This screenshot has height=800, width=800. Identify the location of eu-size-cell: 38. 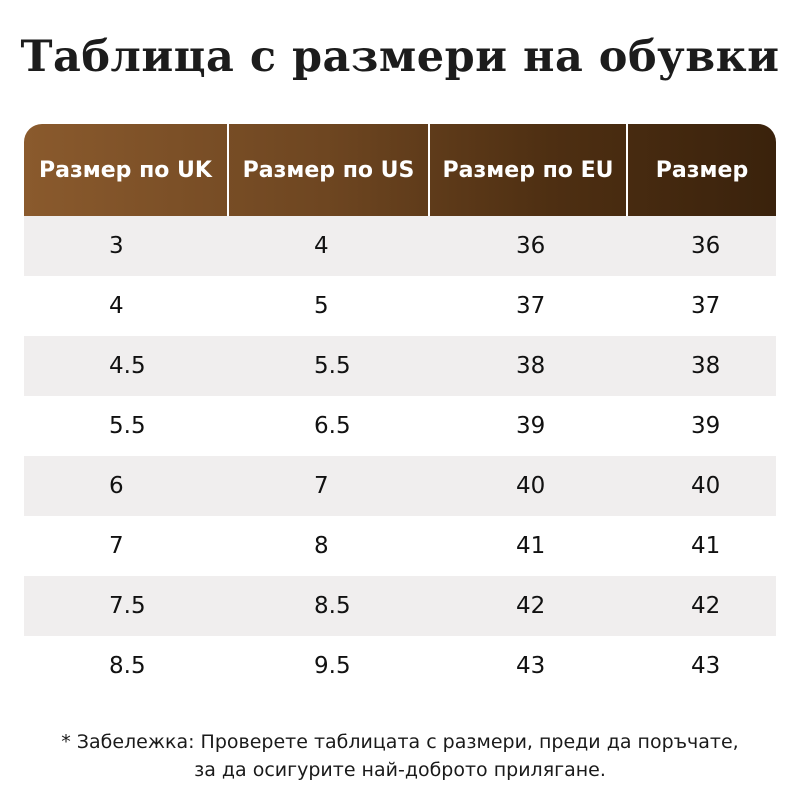
(531, 366).